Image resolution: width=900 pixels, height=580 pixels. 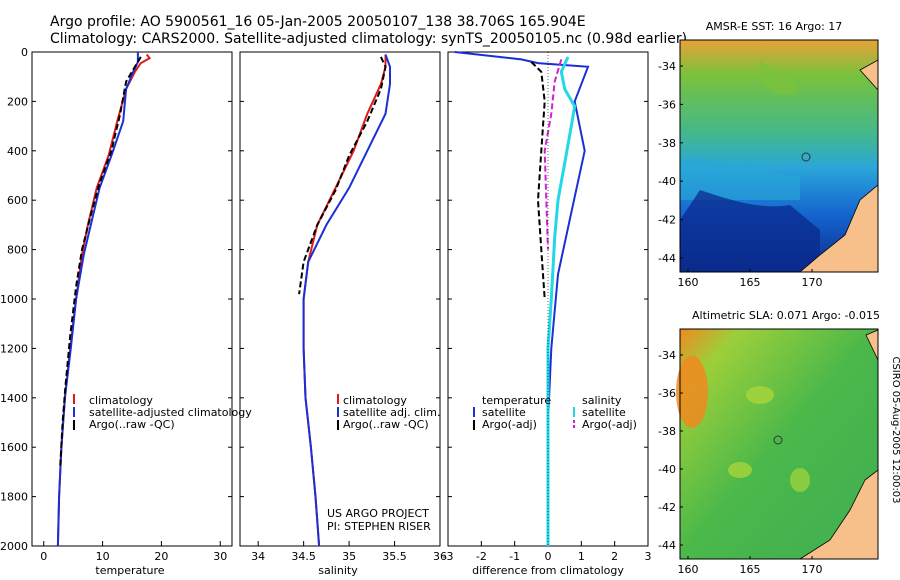 I want to click on series-line-temperature-argo-adj-, so click(x=538, y=180).